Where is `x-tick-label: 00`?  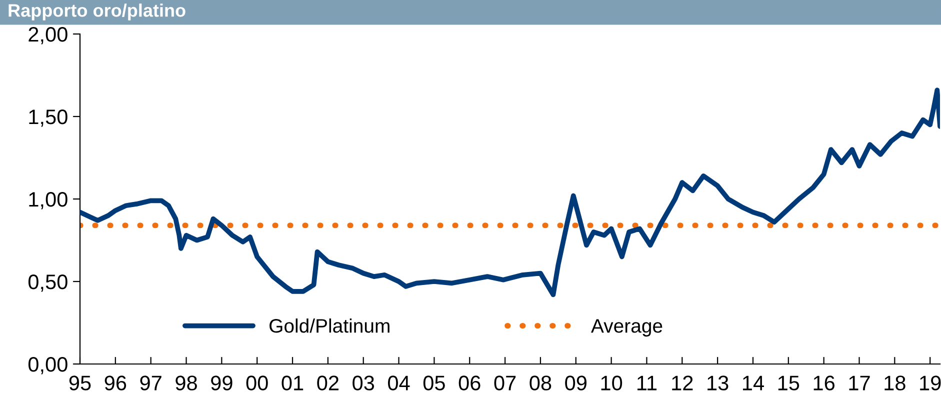
x-tick-label: 00 is located at coordinates (257, 383).